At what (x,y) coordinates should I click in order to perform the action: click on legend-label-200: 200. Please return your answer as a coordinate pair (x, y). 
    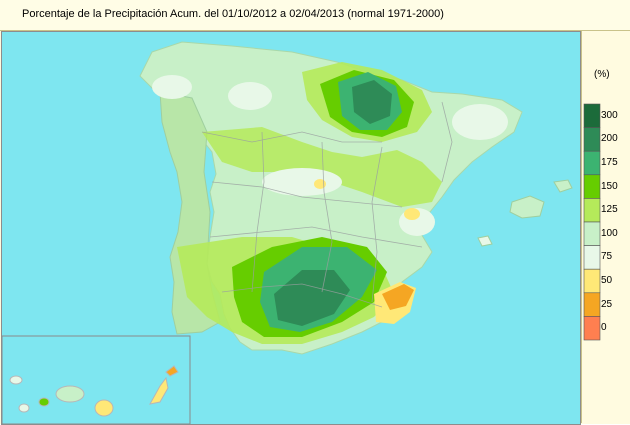
    Looking at the image, I should click on (609, 139).